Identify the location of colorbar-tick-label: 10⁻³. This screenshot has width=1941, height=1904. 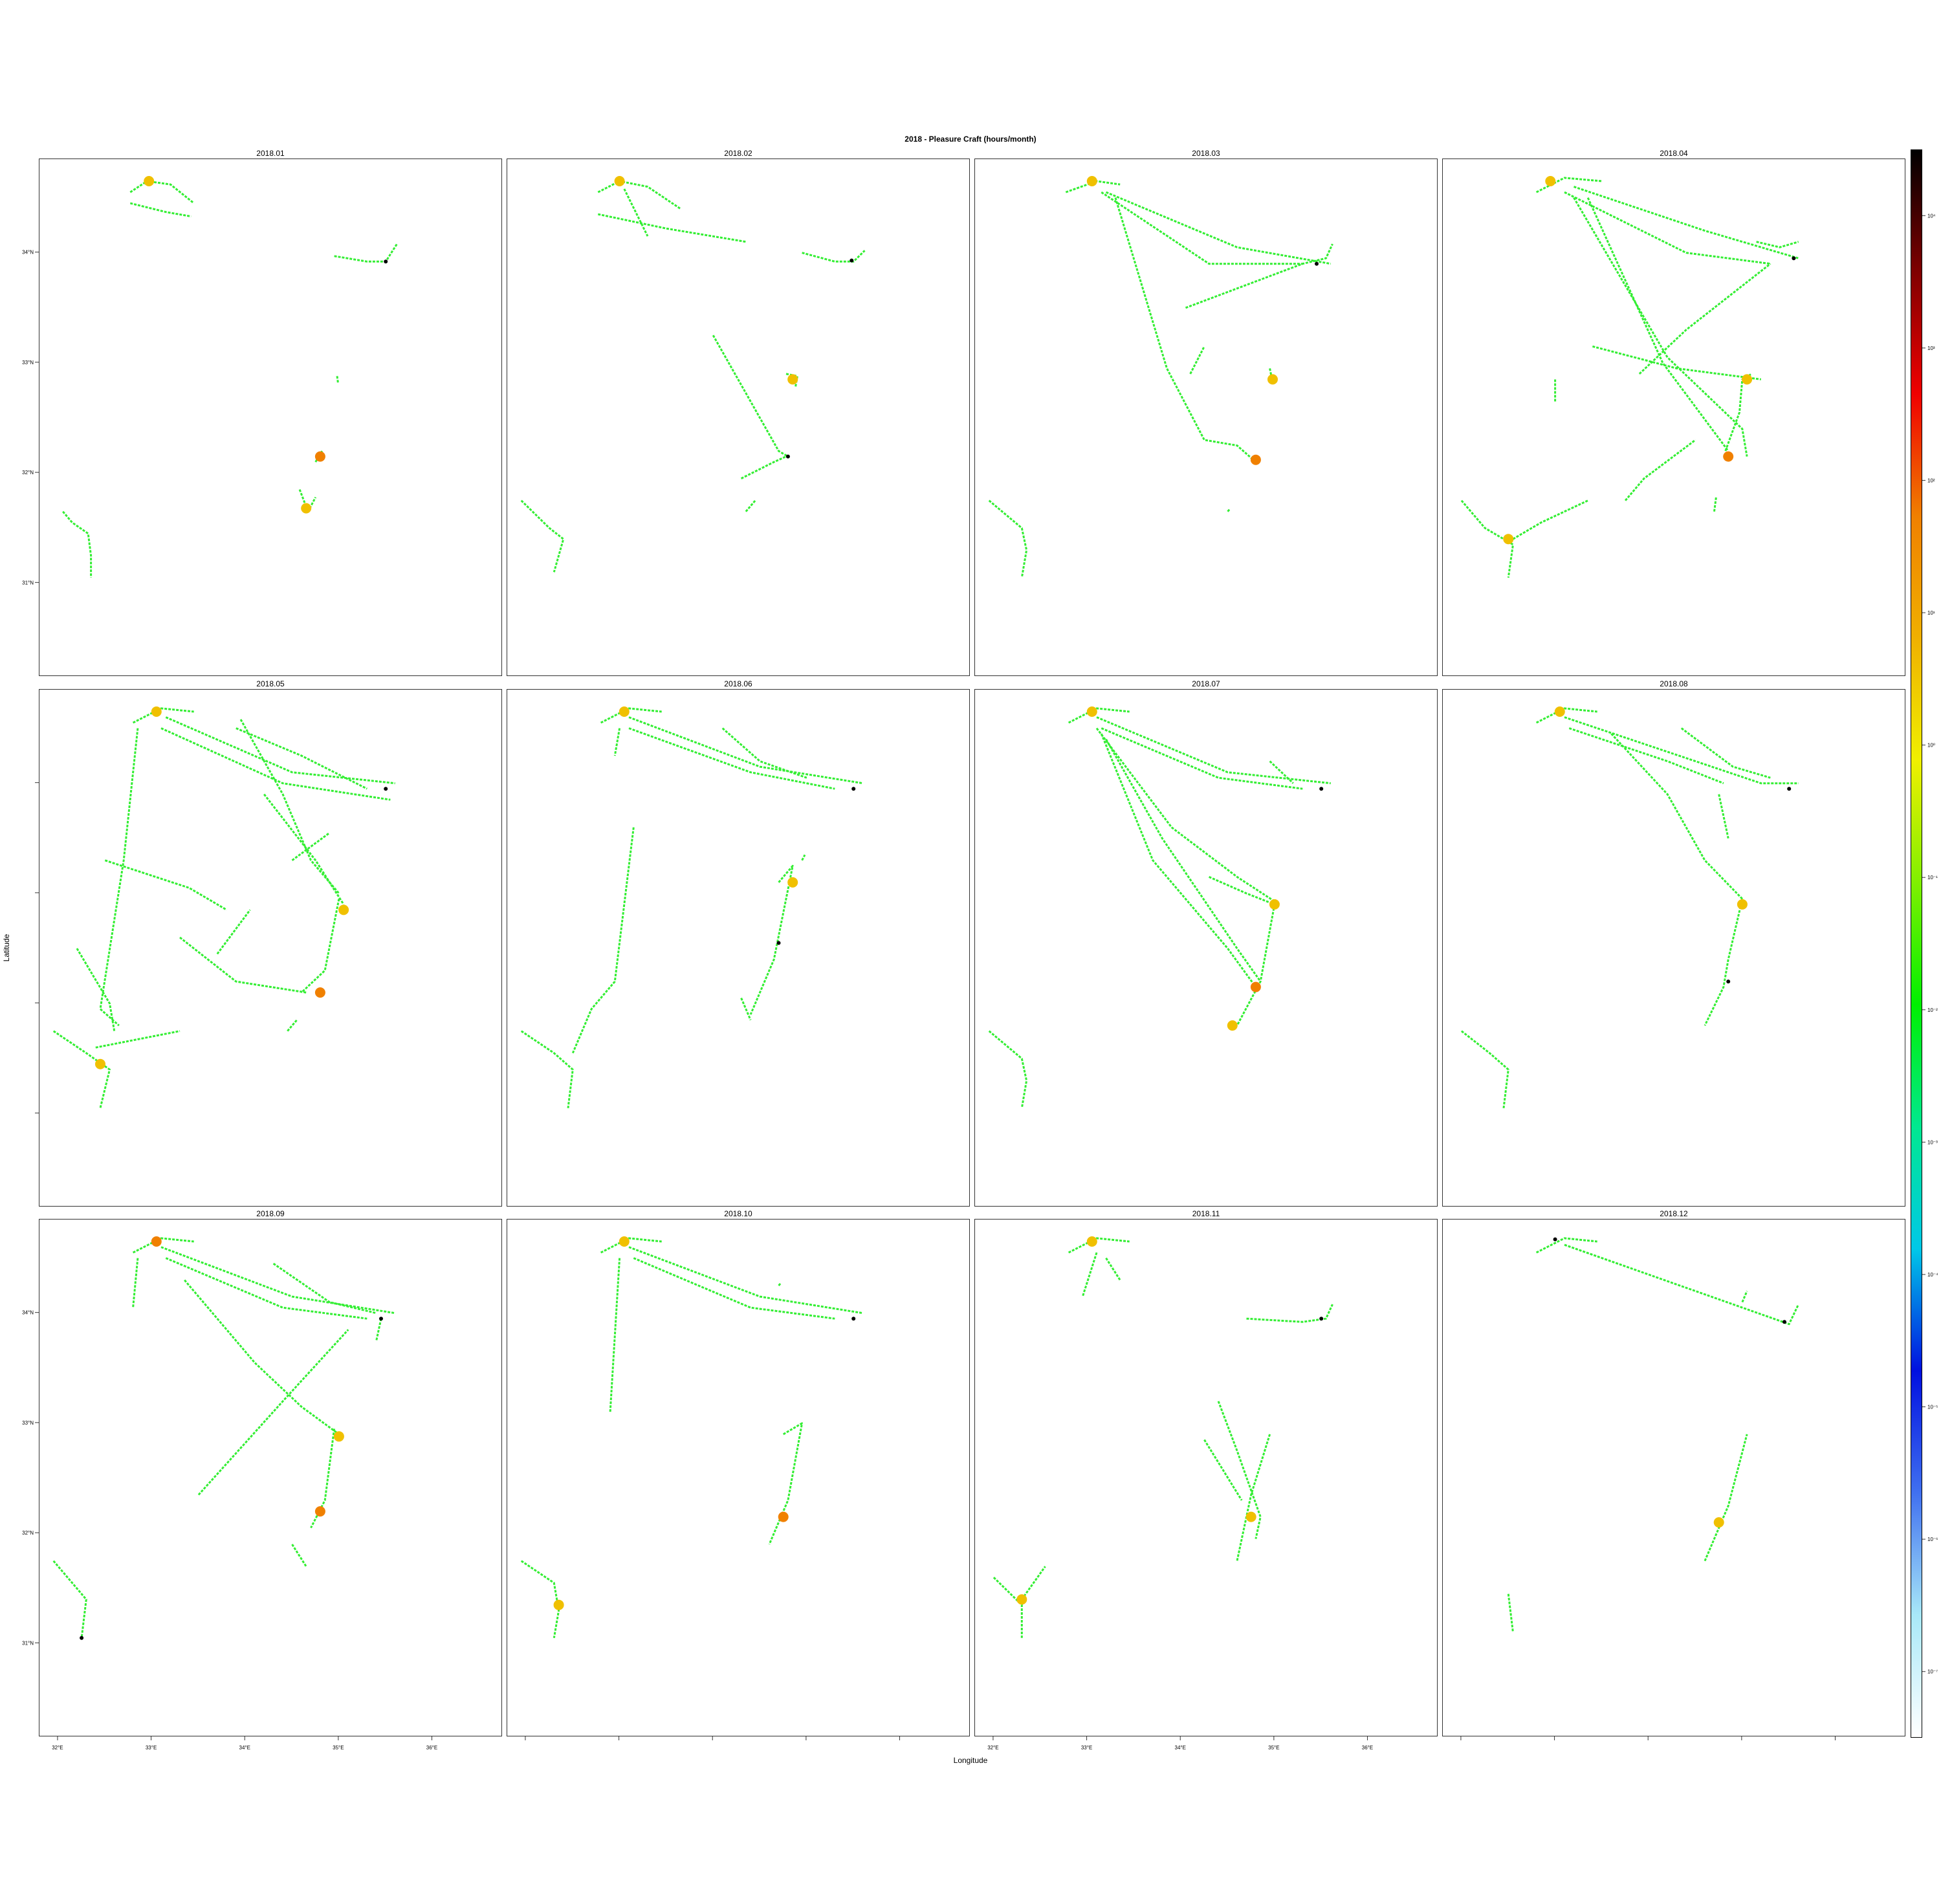
(1933, 1142).